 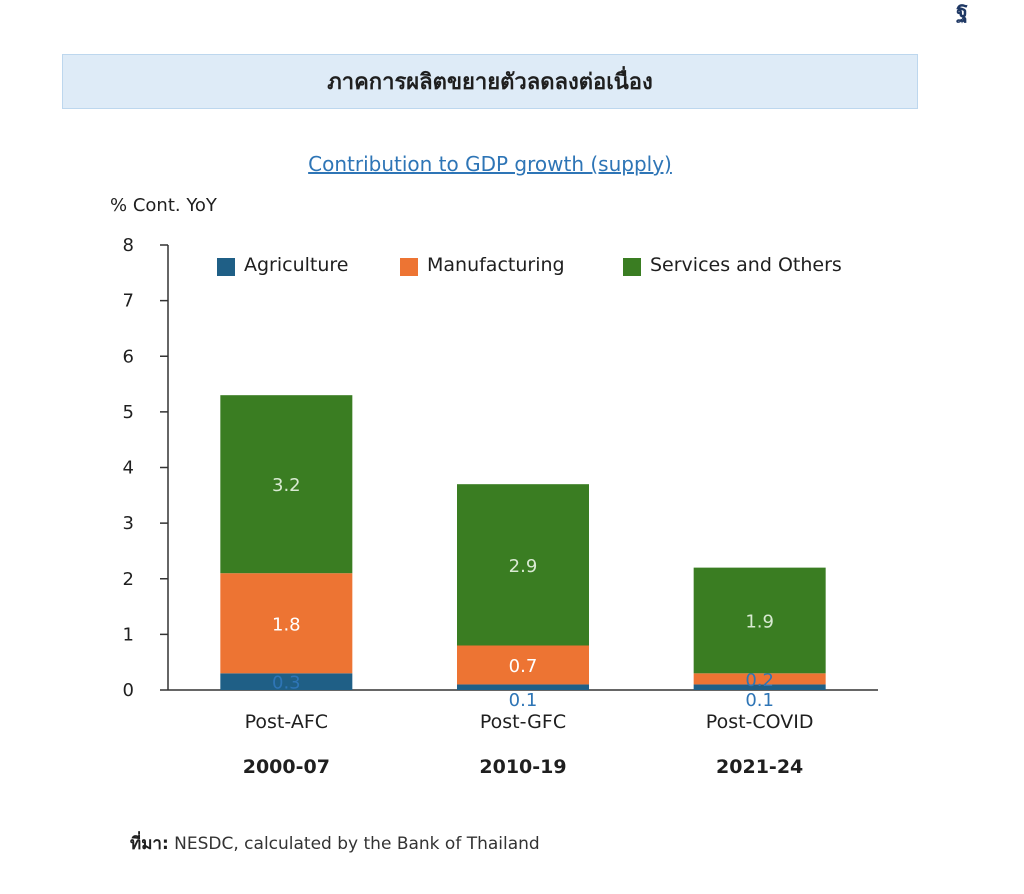 I want to click on data-label: 0.2, so click(x=759, y=680).